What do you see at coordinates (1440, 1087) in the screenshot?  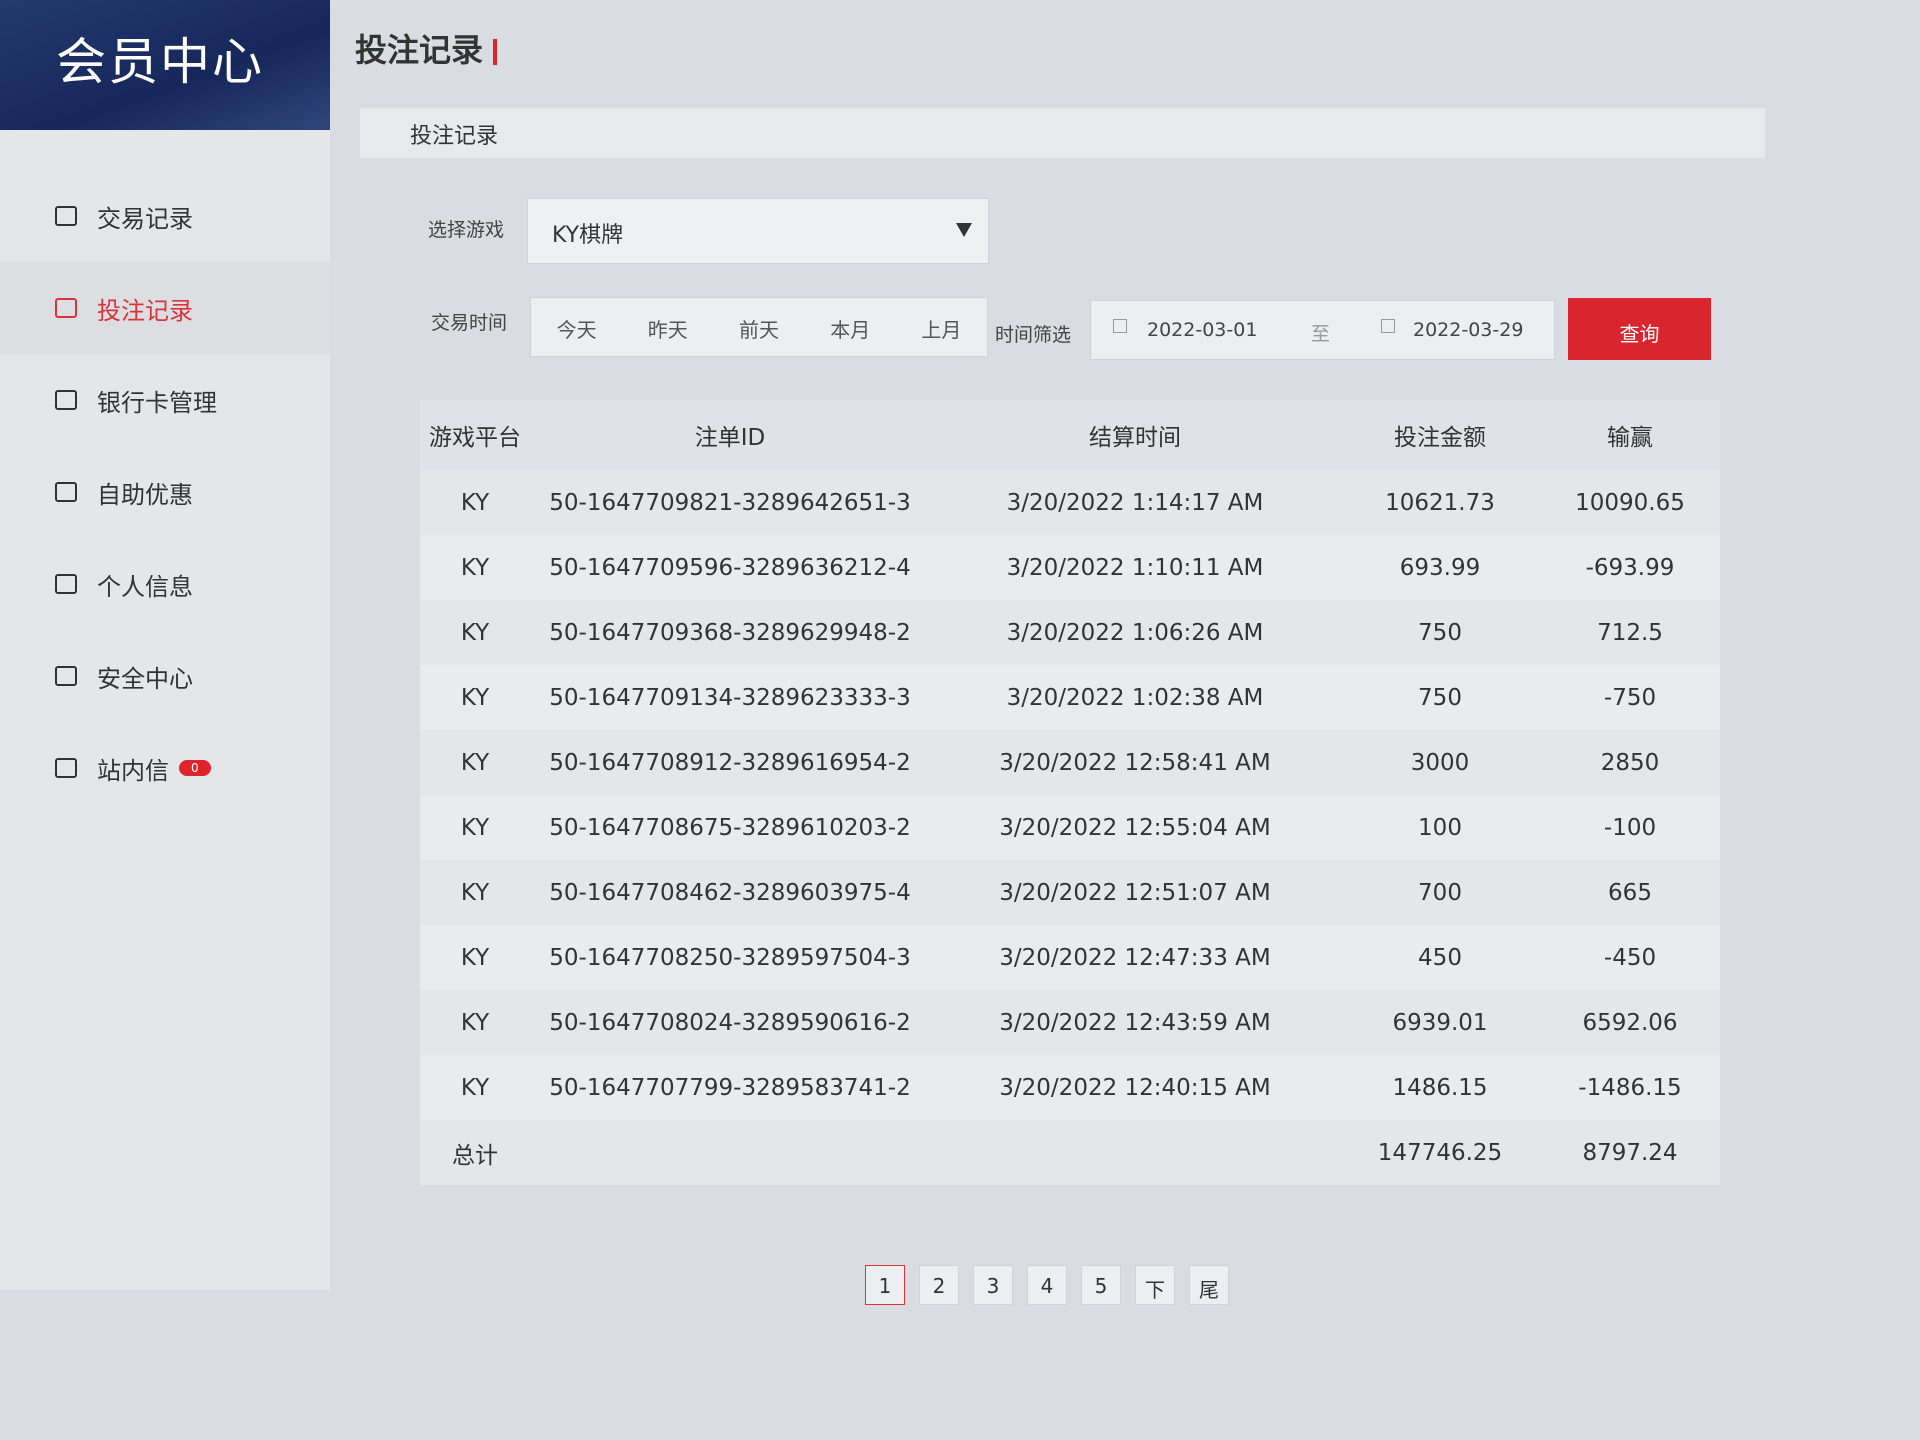 I see `table-cell: 1486.15` at bounding box center [1440, 1087].